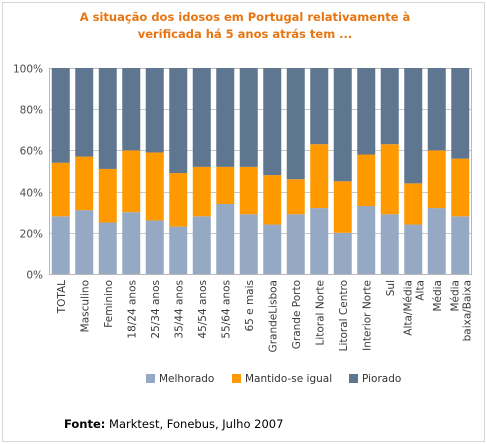  Describe the element at coordinates (250, 306) in the screenshot. I see `x-tick-label: 65 e mais` at that location.